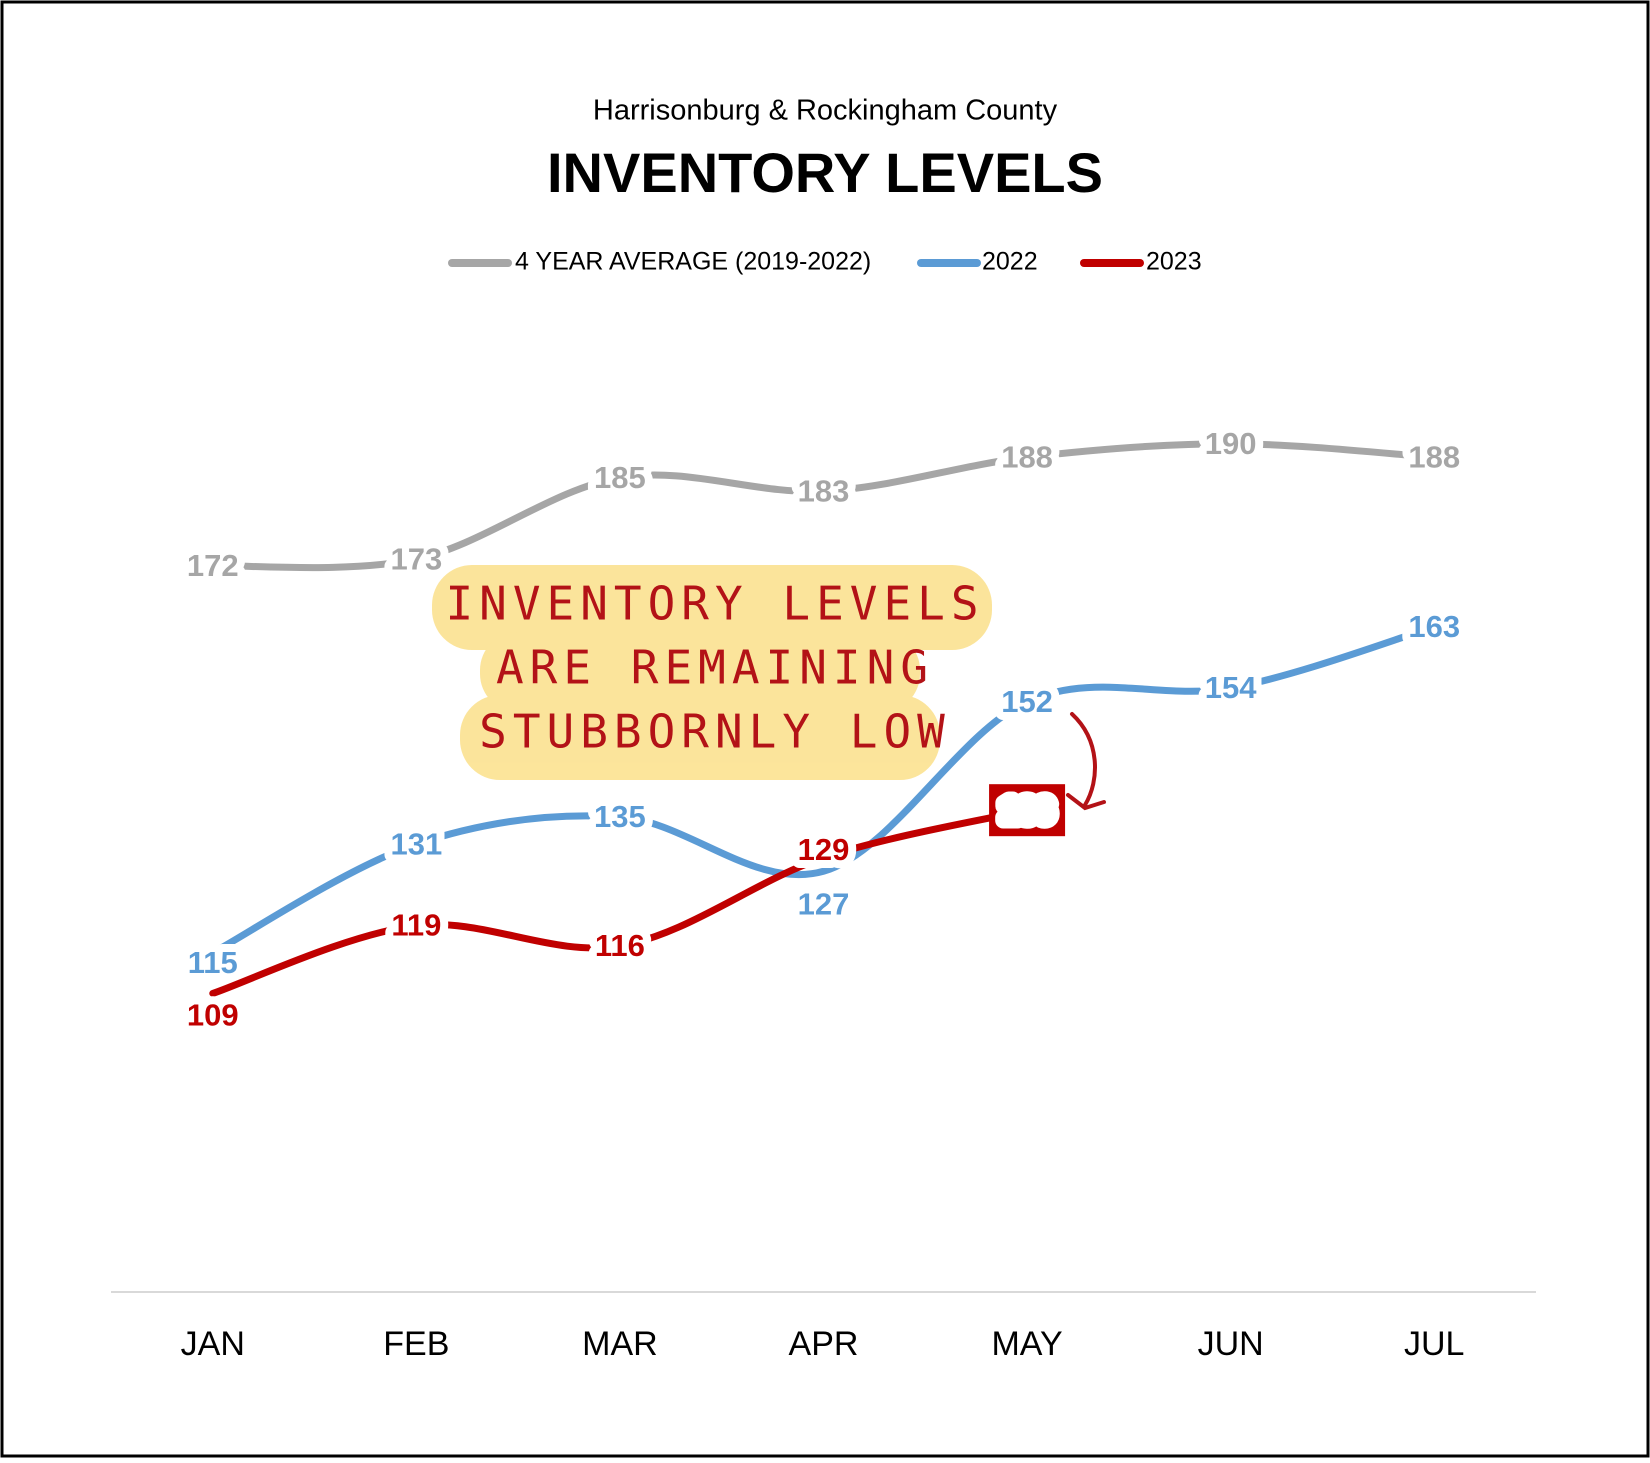  I want to click on annotation-text: STUBBORNLY LOW, so click(715, 732).